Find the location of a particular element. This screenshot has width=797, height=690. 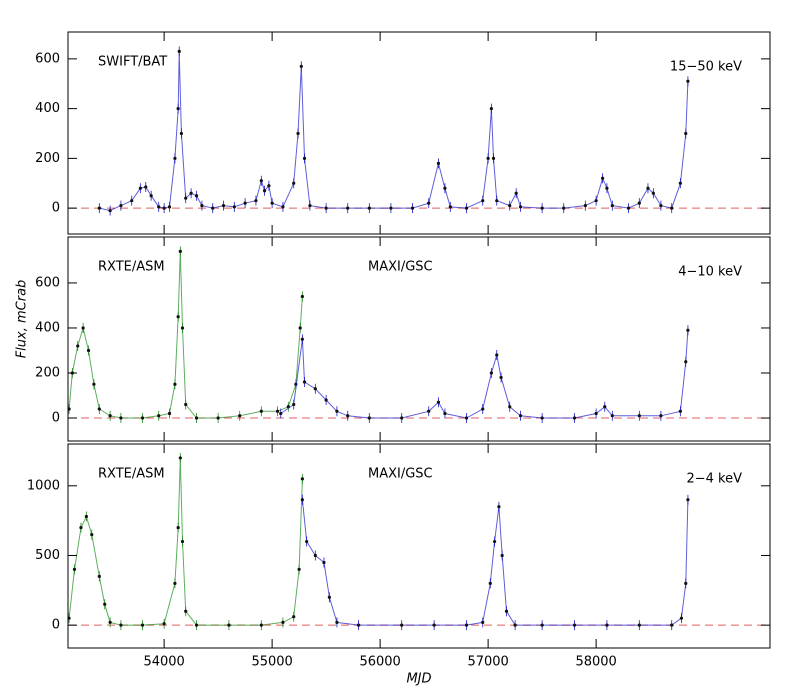

y-tick-label: 1000 is located at coordinates (43, 485).